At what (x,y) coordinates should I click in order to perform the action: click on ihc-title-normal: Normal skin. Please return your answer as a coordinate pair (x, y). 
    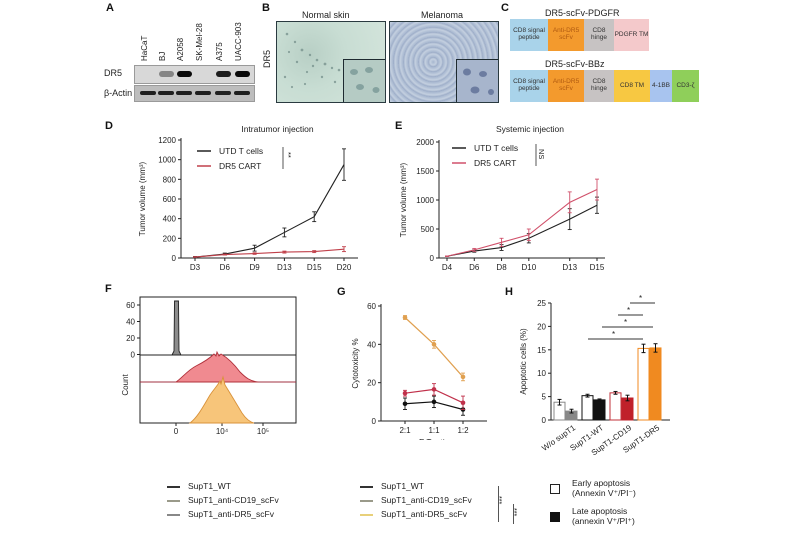
    Looking at the image, I should click on (326, 15).